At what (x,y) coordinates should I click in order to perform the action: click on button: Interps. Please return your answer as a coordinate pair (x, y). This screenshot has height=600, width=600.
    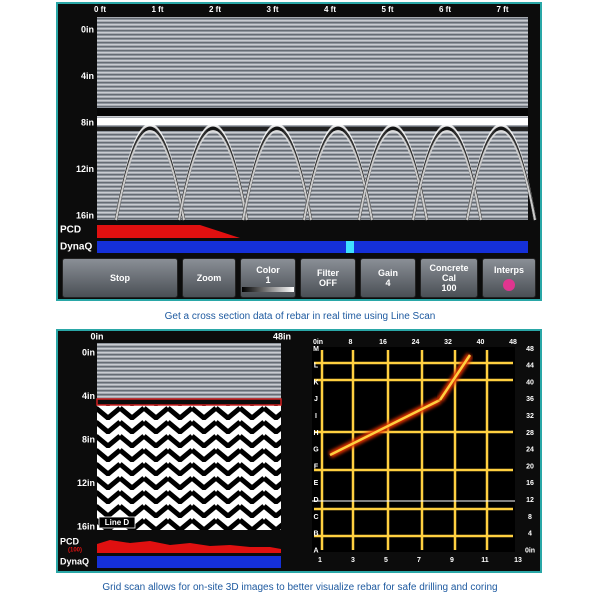
    Looking at the image, I should click on (509, 278).